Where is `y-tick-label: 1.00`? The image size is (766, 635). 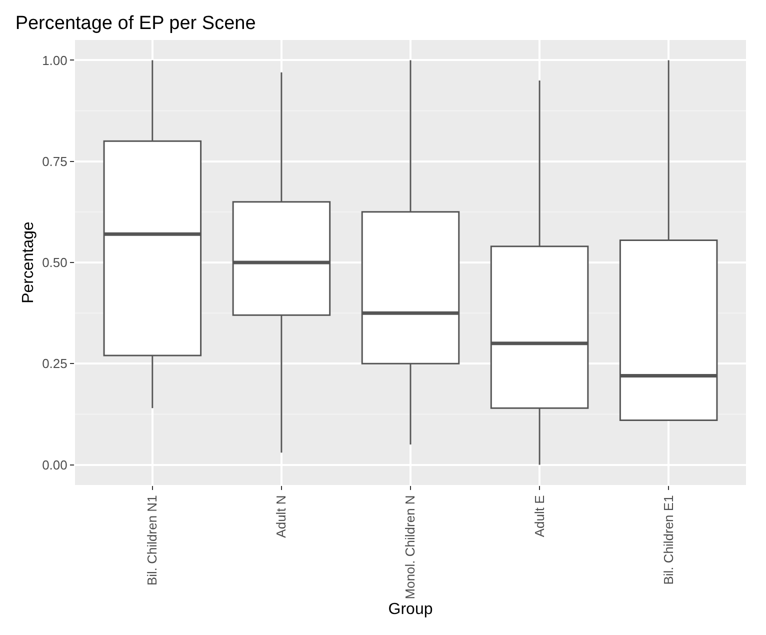 y-tick-label: 1.00 is located at coordinates (55, 60).